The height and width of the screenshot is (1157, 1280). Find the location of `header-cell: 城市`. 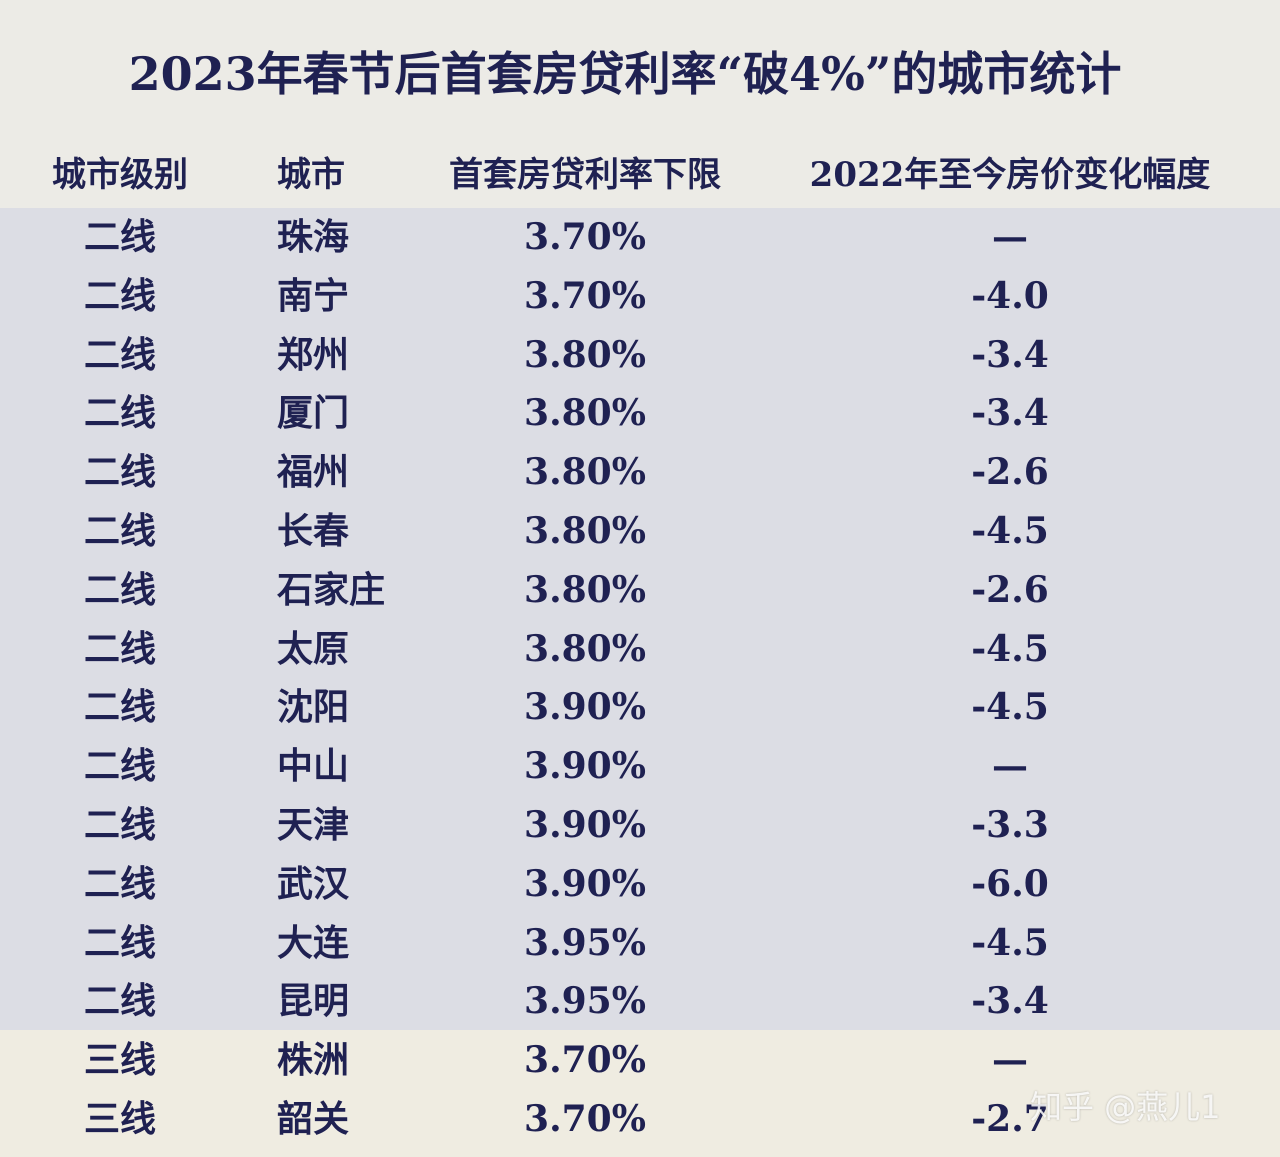

header-cell: 城市 is located at coordinates (311, 175).